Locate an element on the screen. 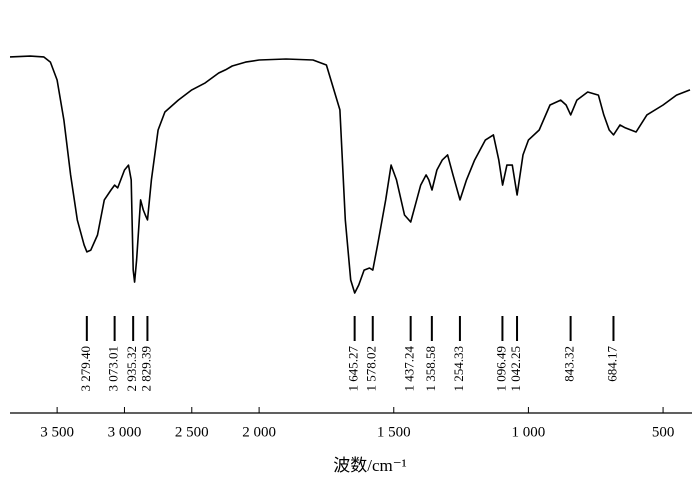 The width and height of the screenshot is (700, 481). peak-label: 843.32 is located at coordinates (569, 364).